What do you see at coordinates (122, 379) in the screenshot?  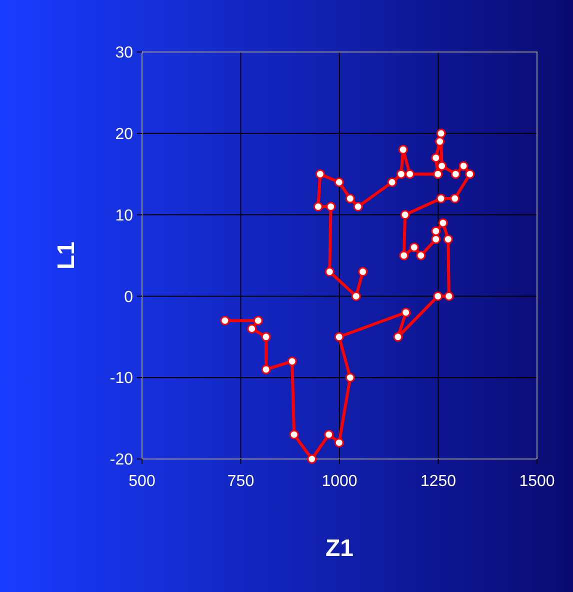 I see `y-tick-label: -10` at bounding box center [122, 379].